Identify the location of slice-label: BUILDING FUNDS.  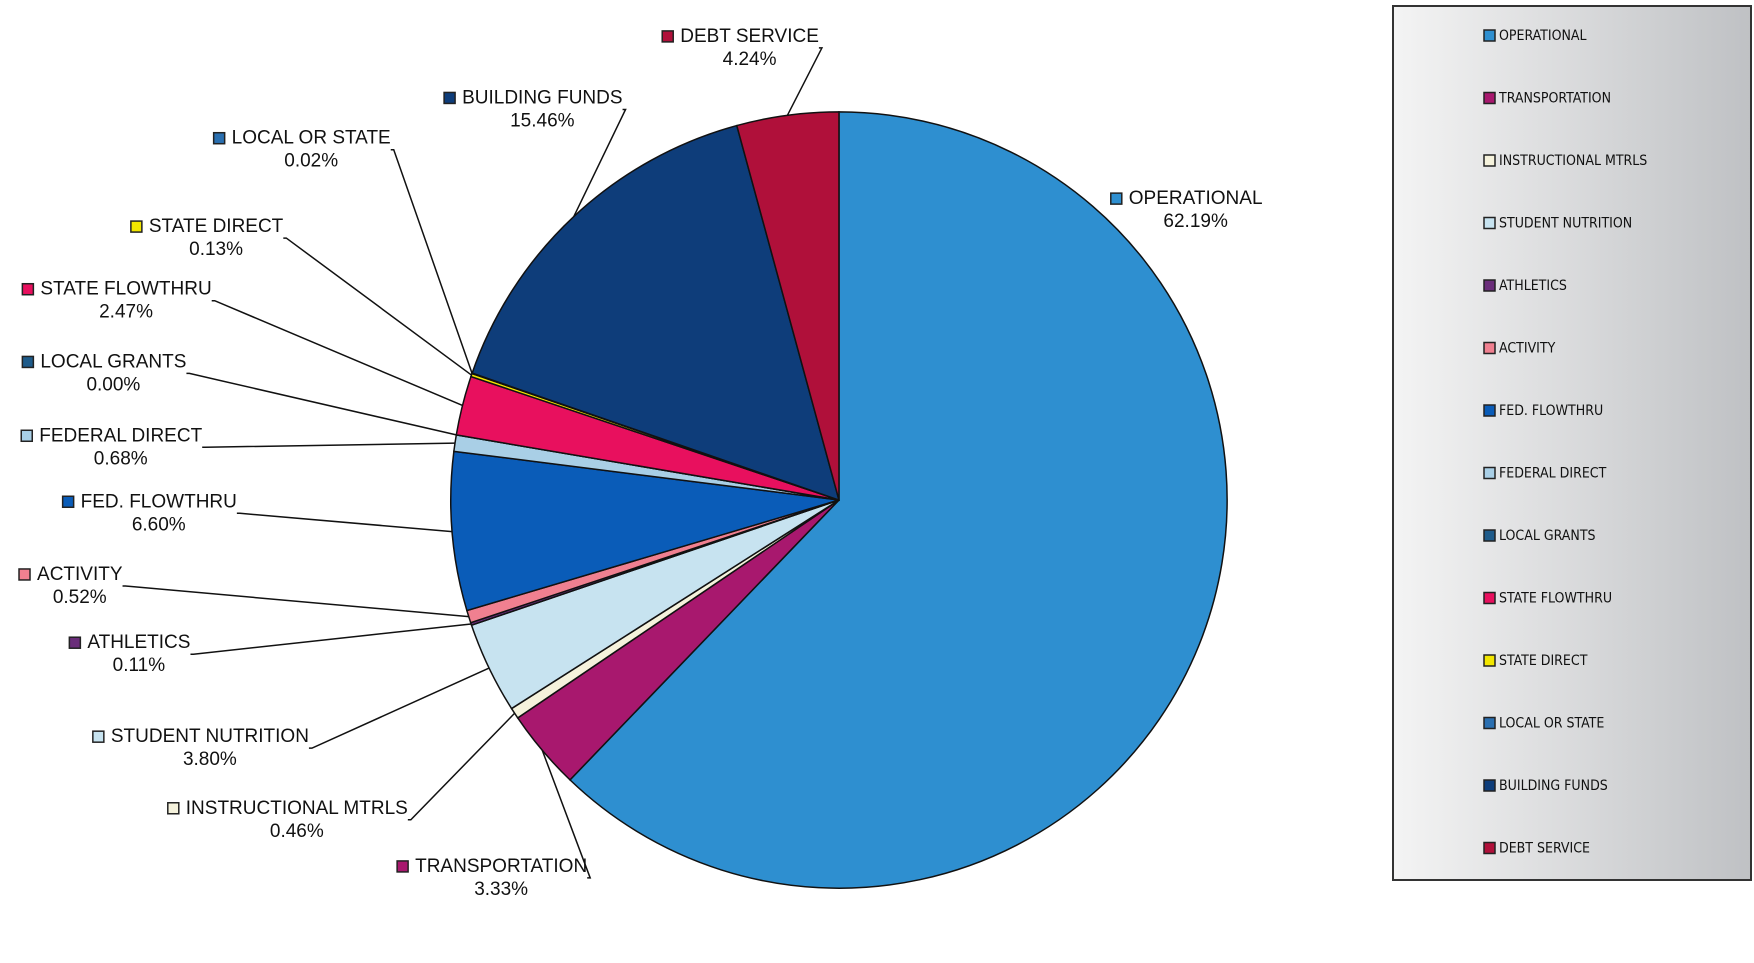
(542, 97).